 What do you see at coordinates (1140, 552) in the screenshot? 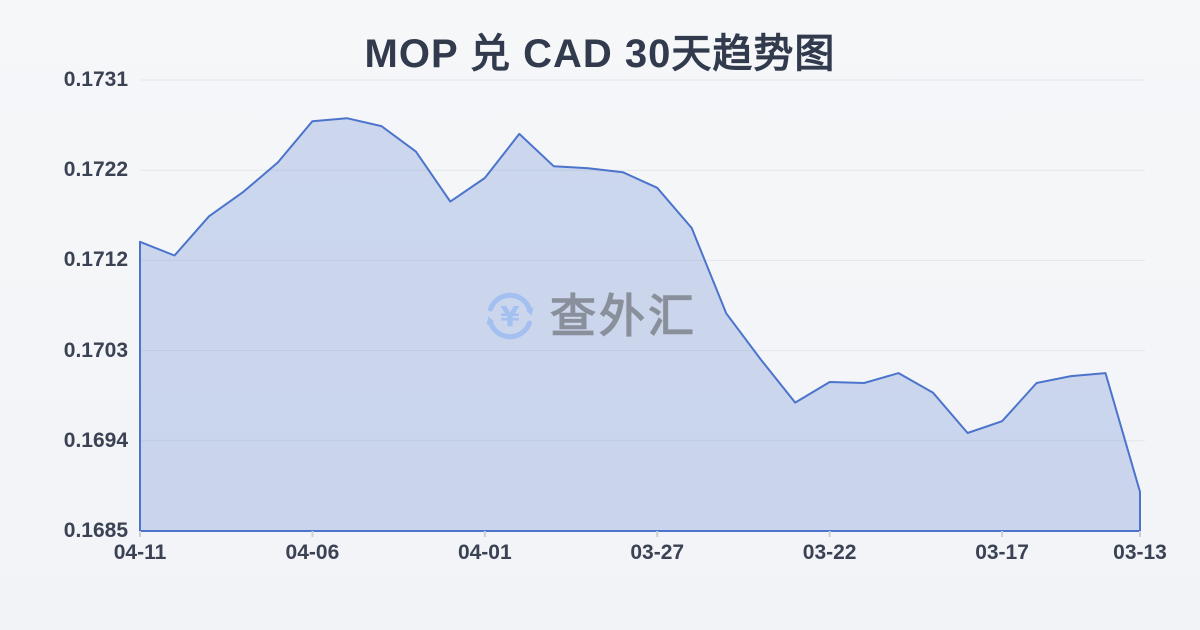
I see `x-axis-label: 03-13` at bounding box center [1140, 552].